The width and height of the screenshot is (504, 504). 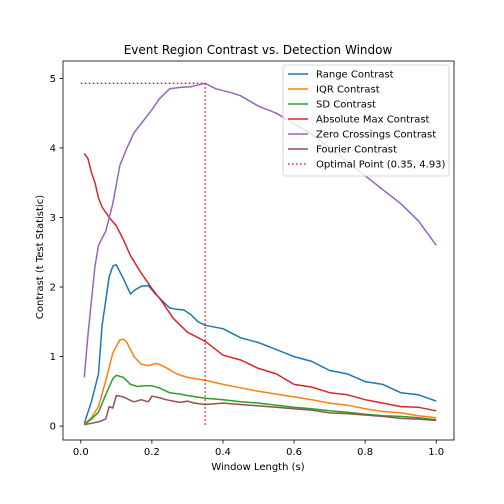 I want to click on x-tick-label: 0.6, so click(x=294, y=452).